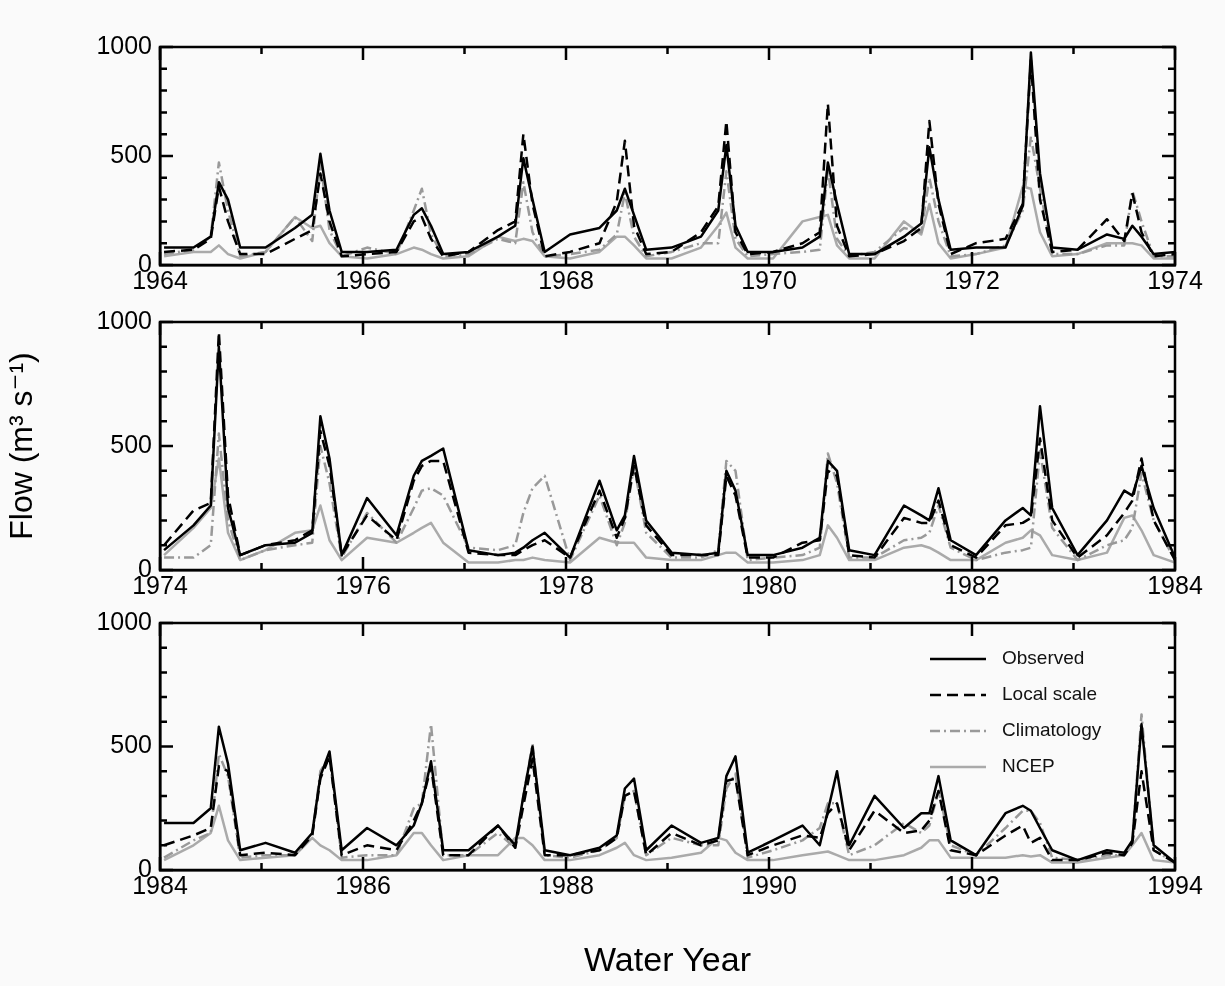 The width and height of the screenshot is (1225, 986). Describe the element at coordinates (363, 279) in the screenshot. I see `x-tick-label: 1966` at that location.